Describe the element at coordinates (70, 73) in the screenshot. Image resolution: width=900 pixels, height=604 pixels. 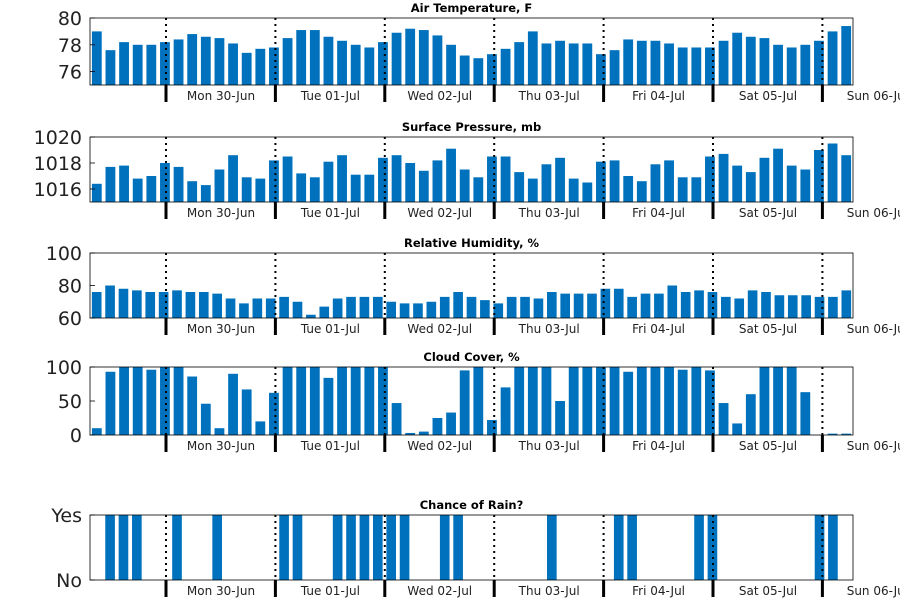
I see `y-tick-label: 76` at that location.